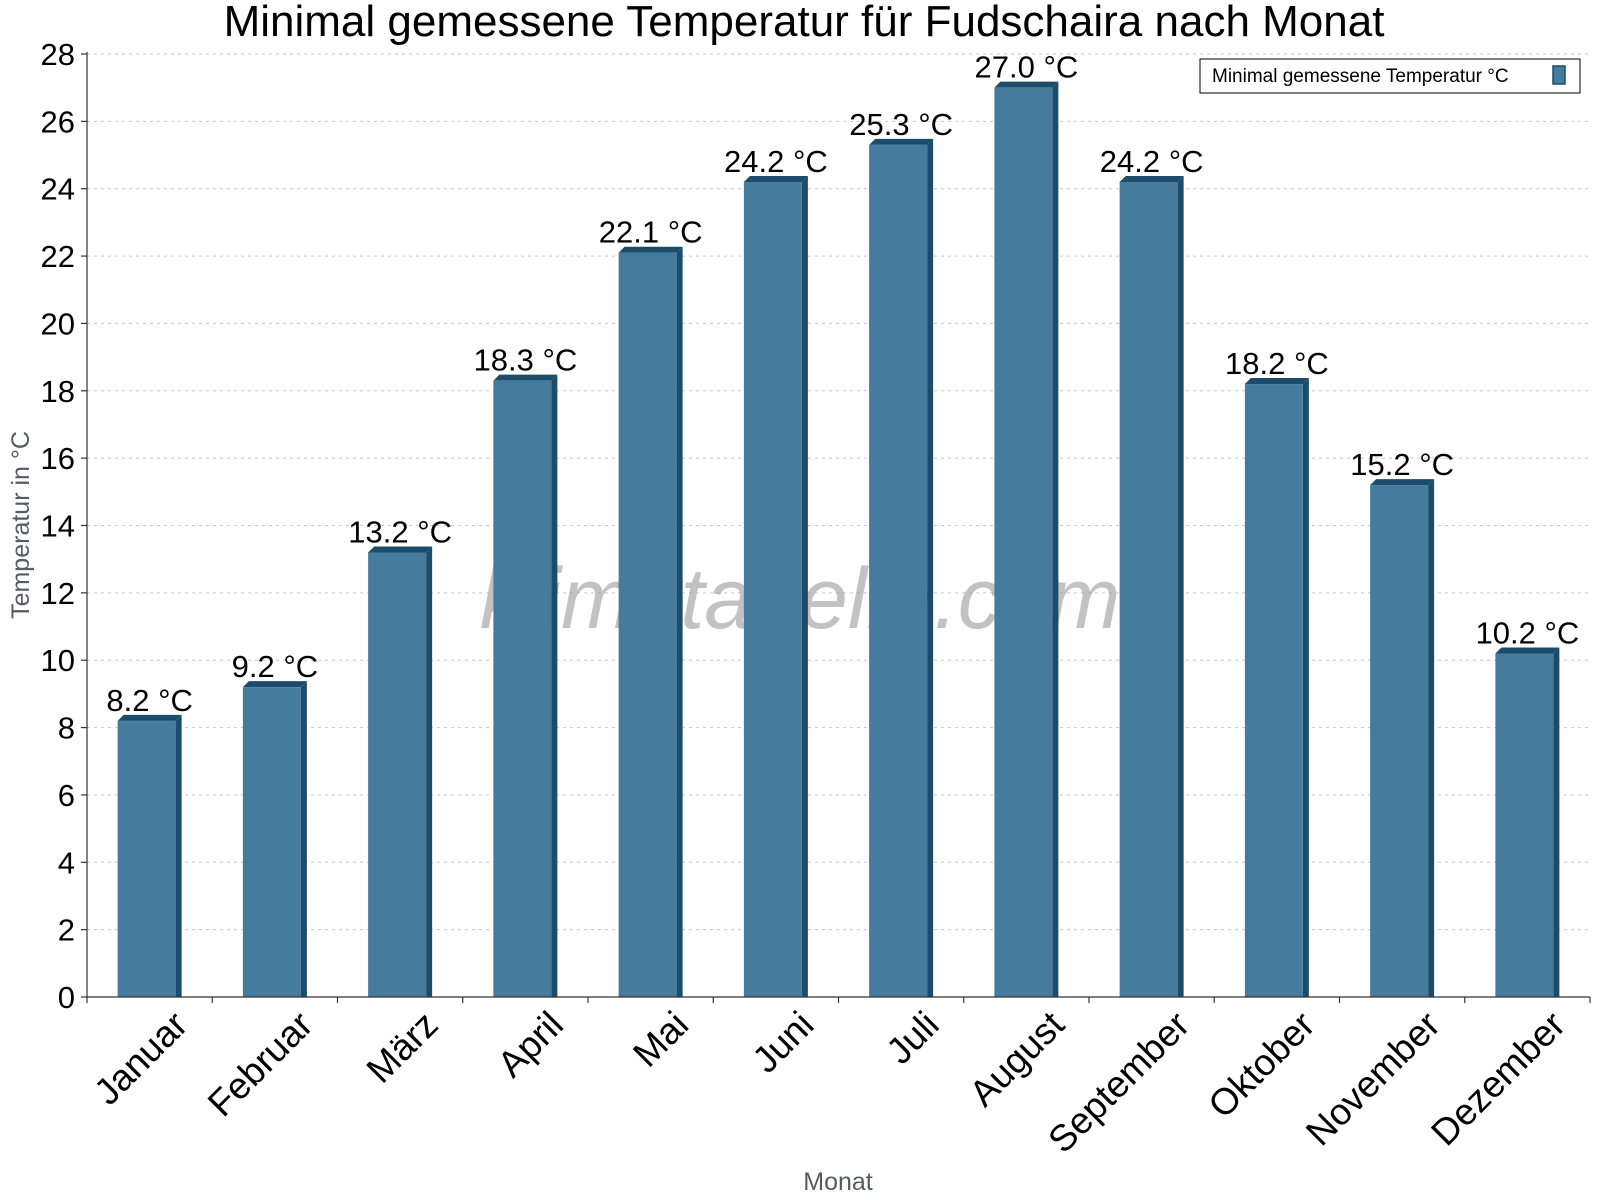 The width and height of the screenshot is (1600, 1200). I want to click on data-label: 15.2 °C, so click(1402, 464).